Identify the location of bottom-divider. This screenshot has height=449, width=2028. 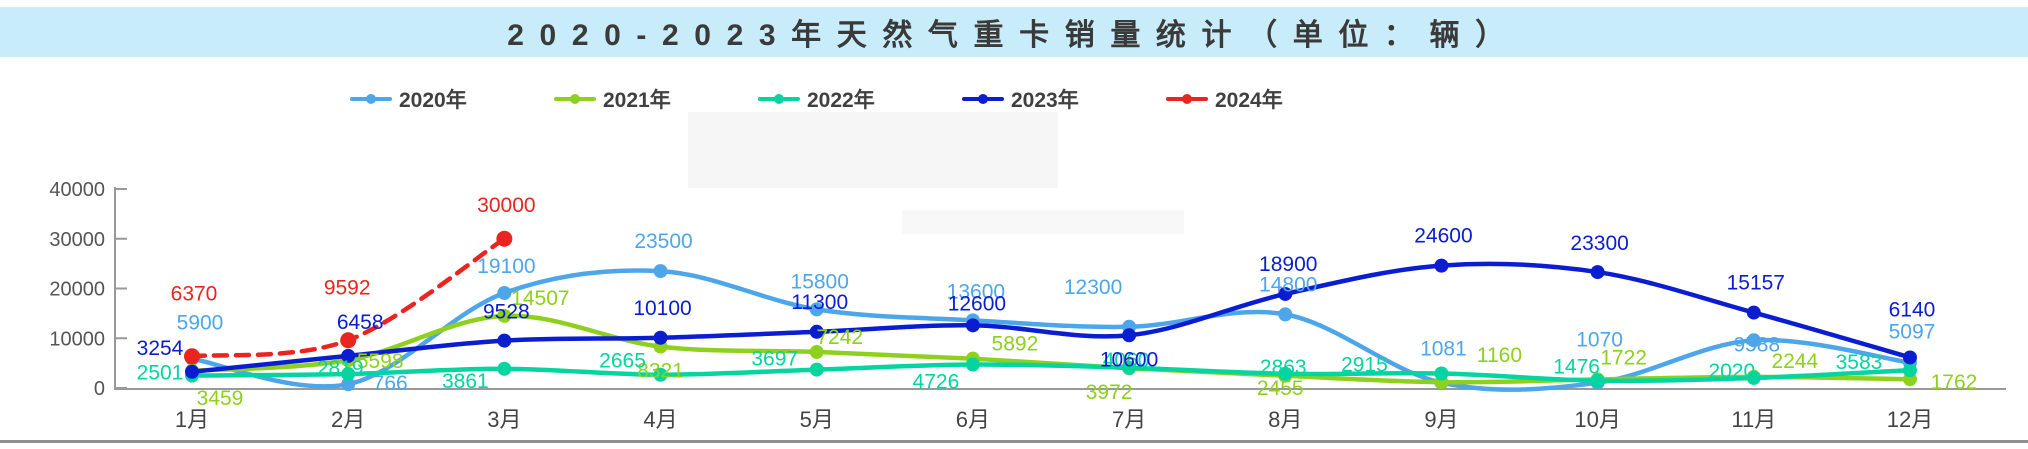
(1014, 441).